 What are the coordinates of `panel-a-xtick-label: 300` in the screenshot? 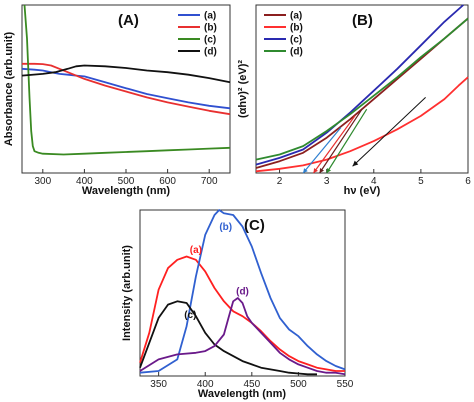 It's located at (42, 181).